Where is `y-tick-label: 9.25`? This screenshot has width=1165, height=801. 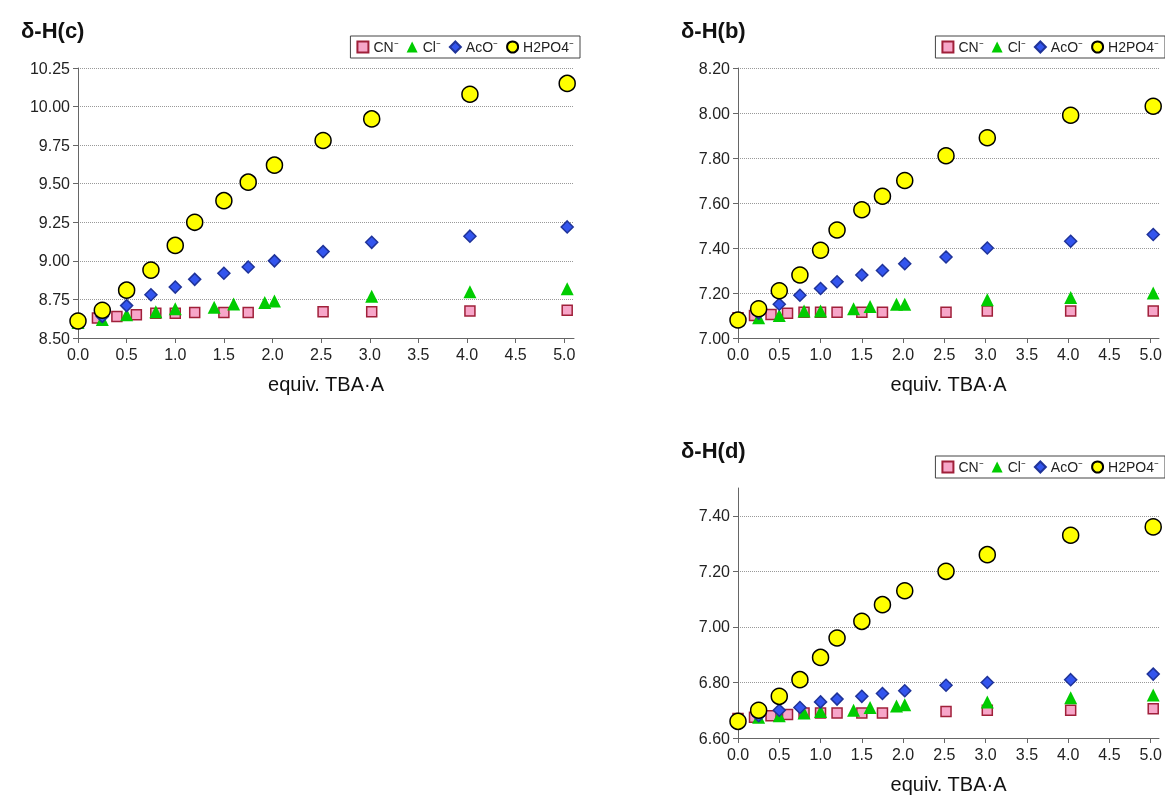
y-tick-label: 9.25 is located at coordinates (54, 222).